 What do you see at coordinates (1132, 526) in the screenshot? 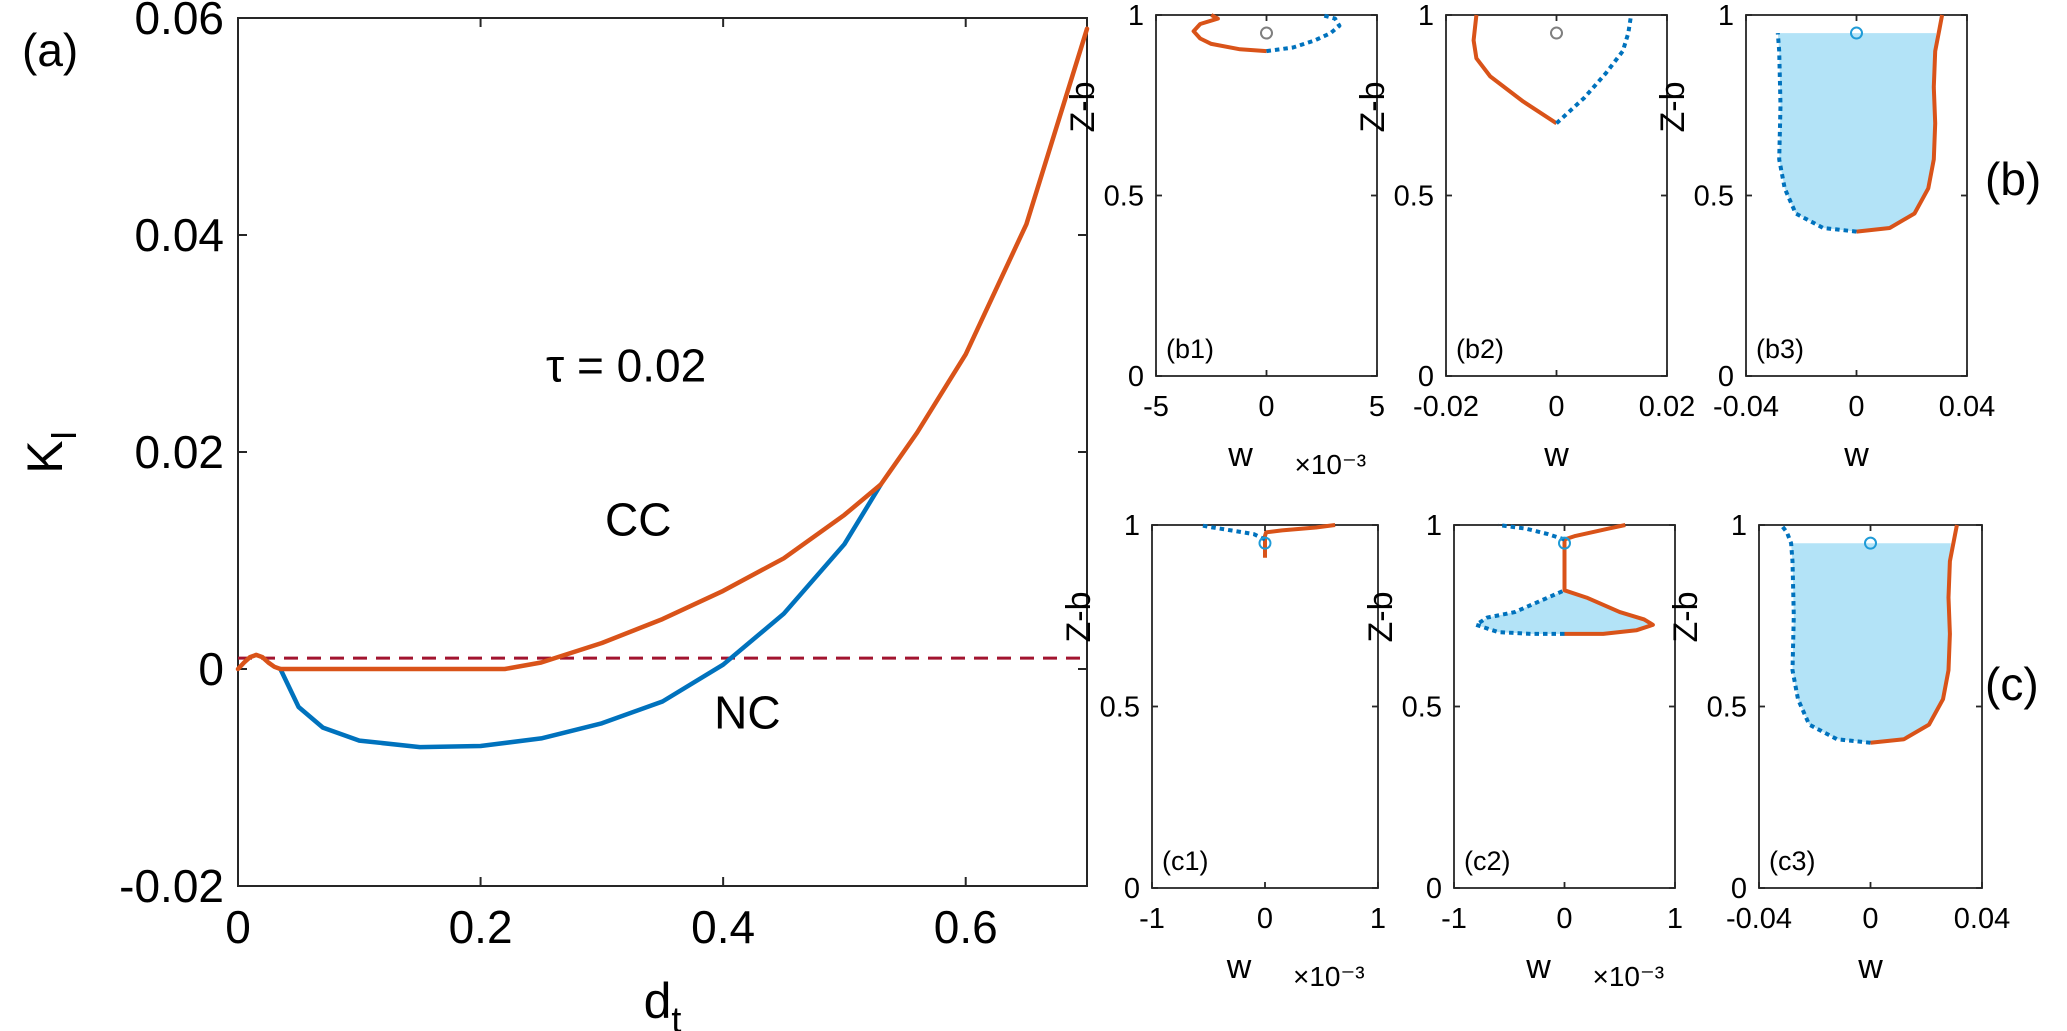
I see `y-tick-label-c1: 1` at bounding box center [1132, 526].